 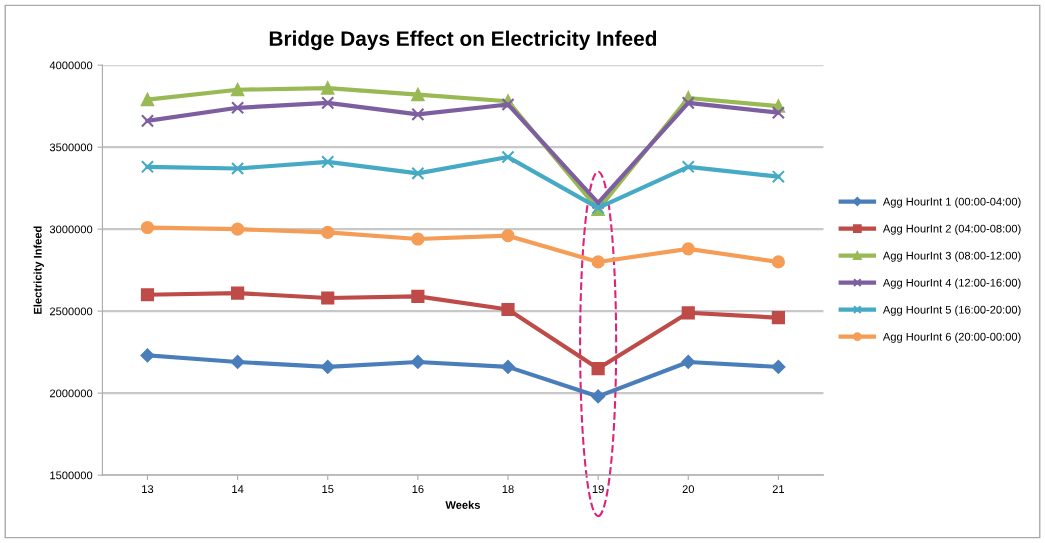 What do you see at coordinates (71, 229) in the screenshot?
I see `y-tick-label: 3000000` at bounding box center [71, 229].